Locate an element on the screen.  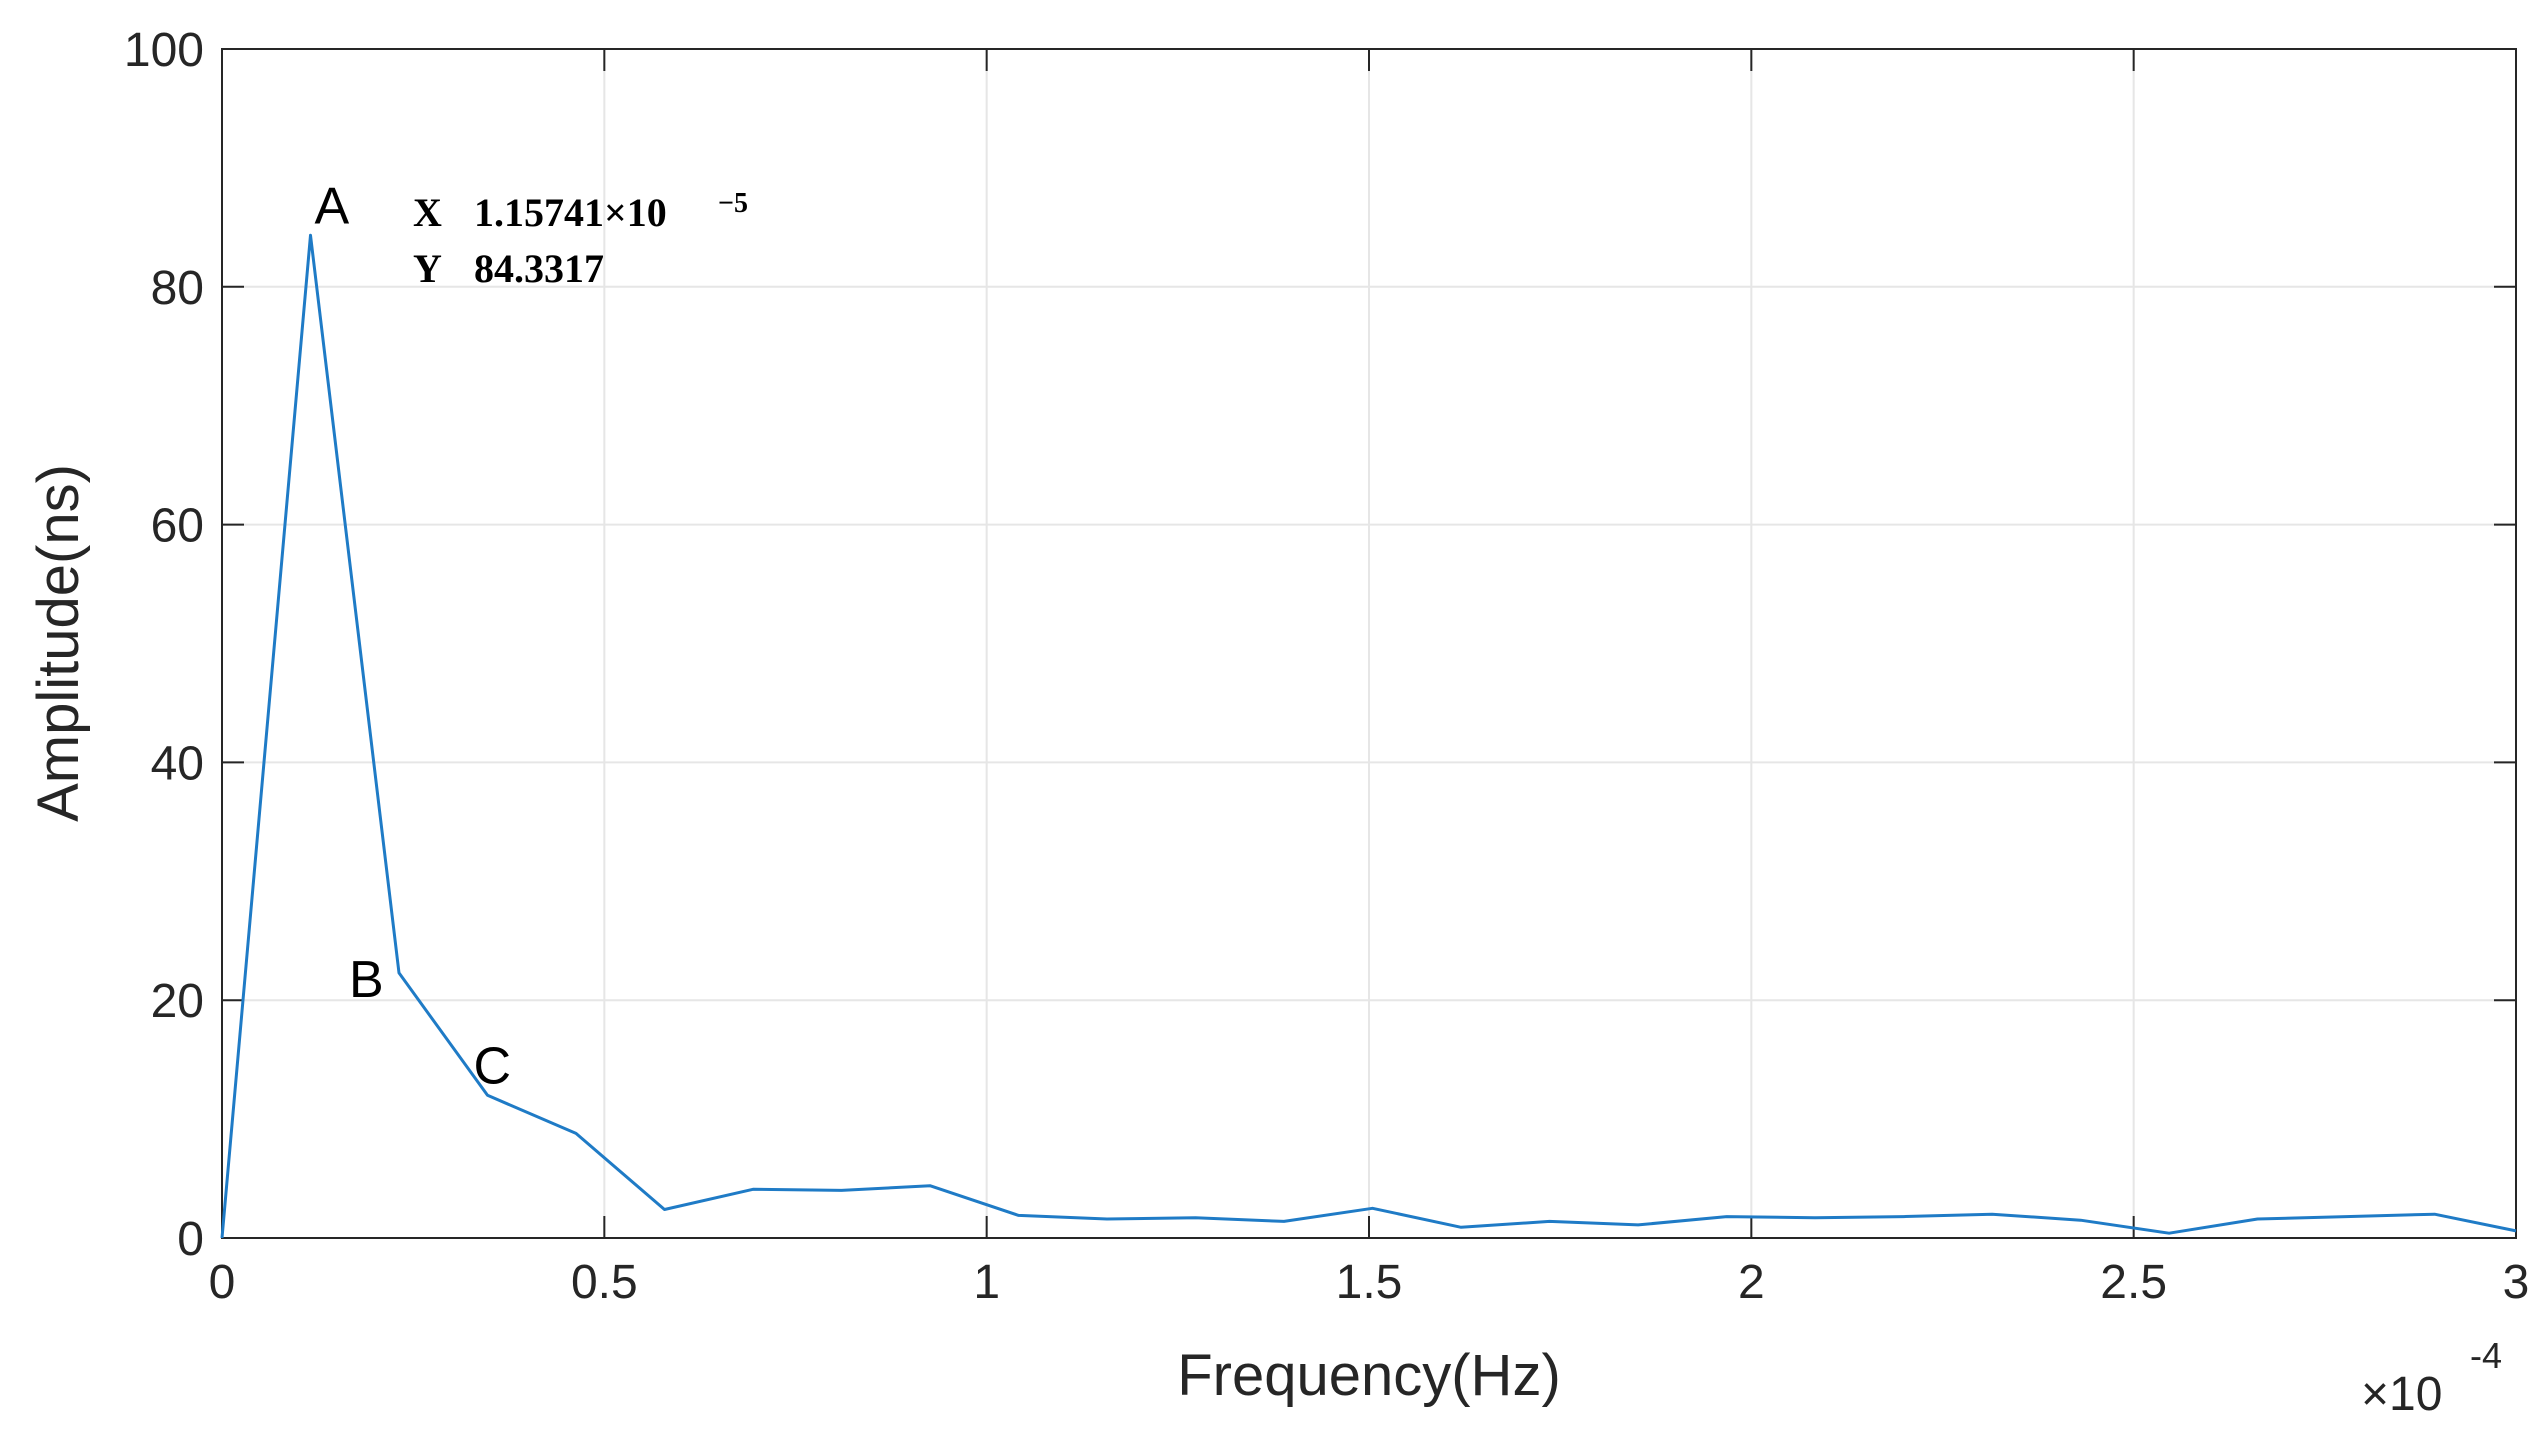
datatip-x-exponent: −5 is located at coordinates (733, 203).